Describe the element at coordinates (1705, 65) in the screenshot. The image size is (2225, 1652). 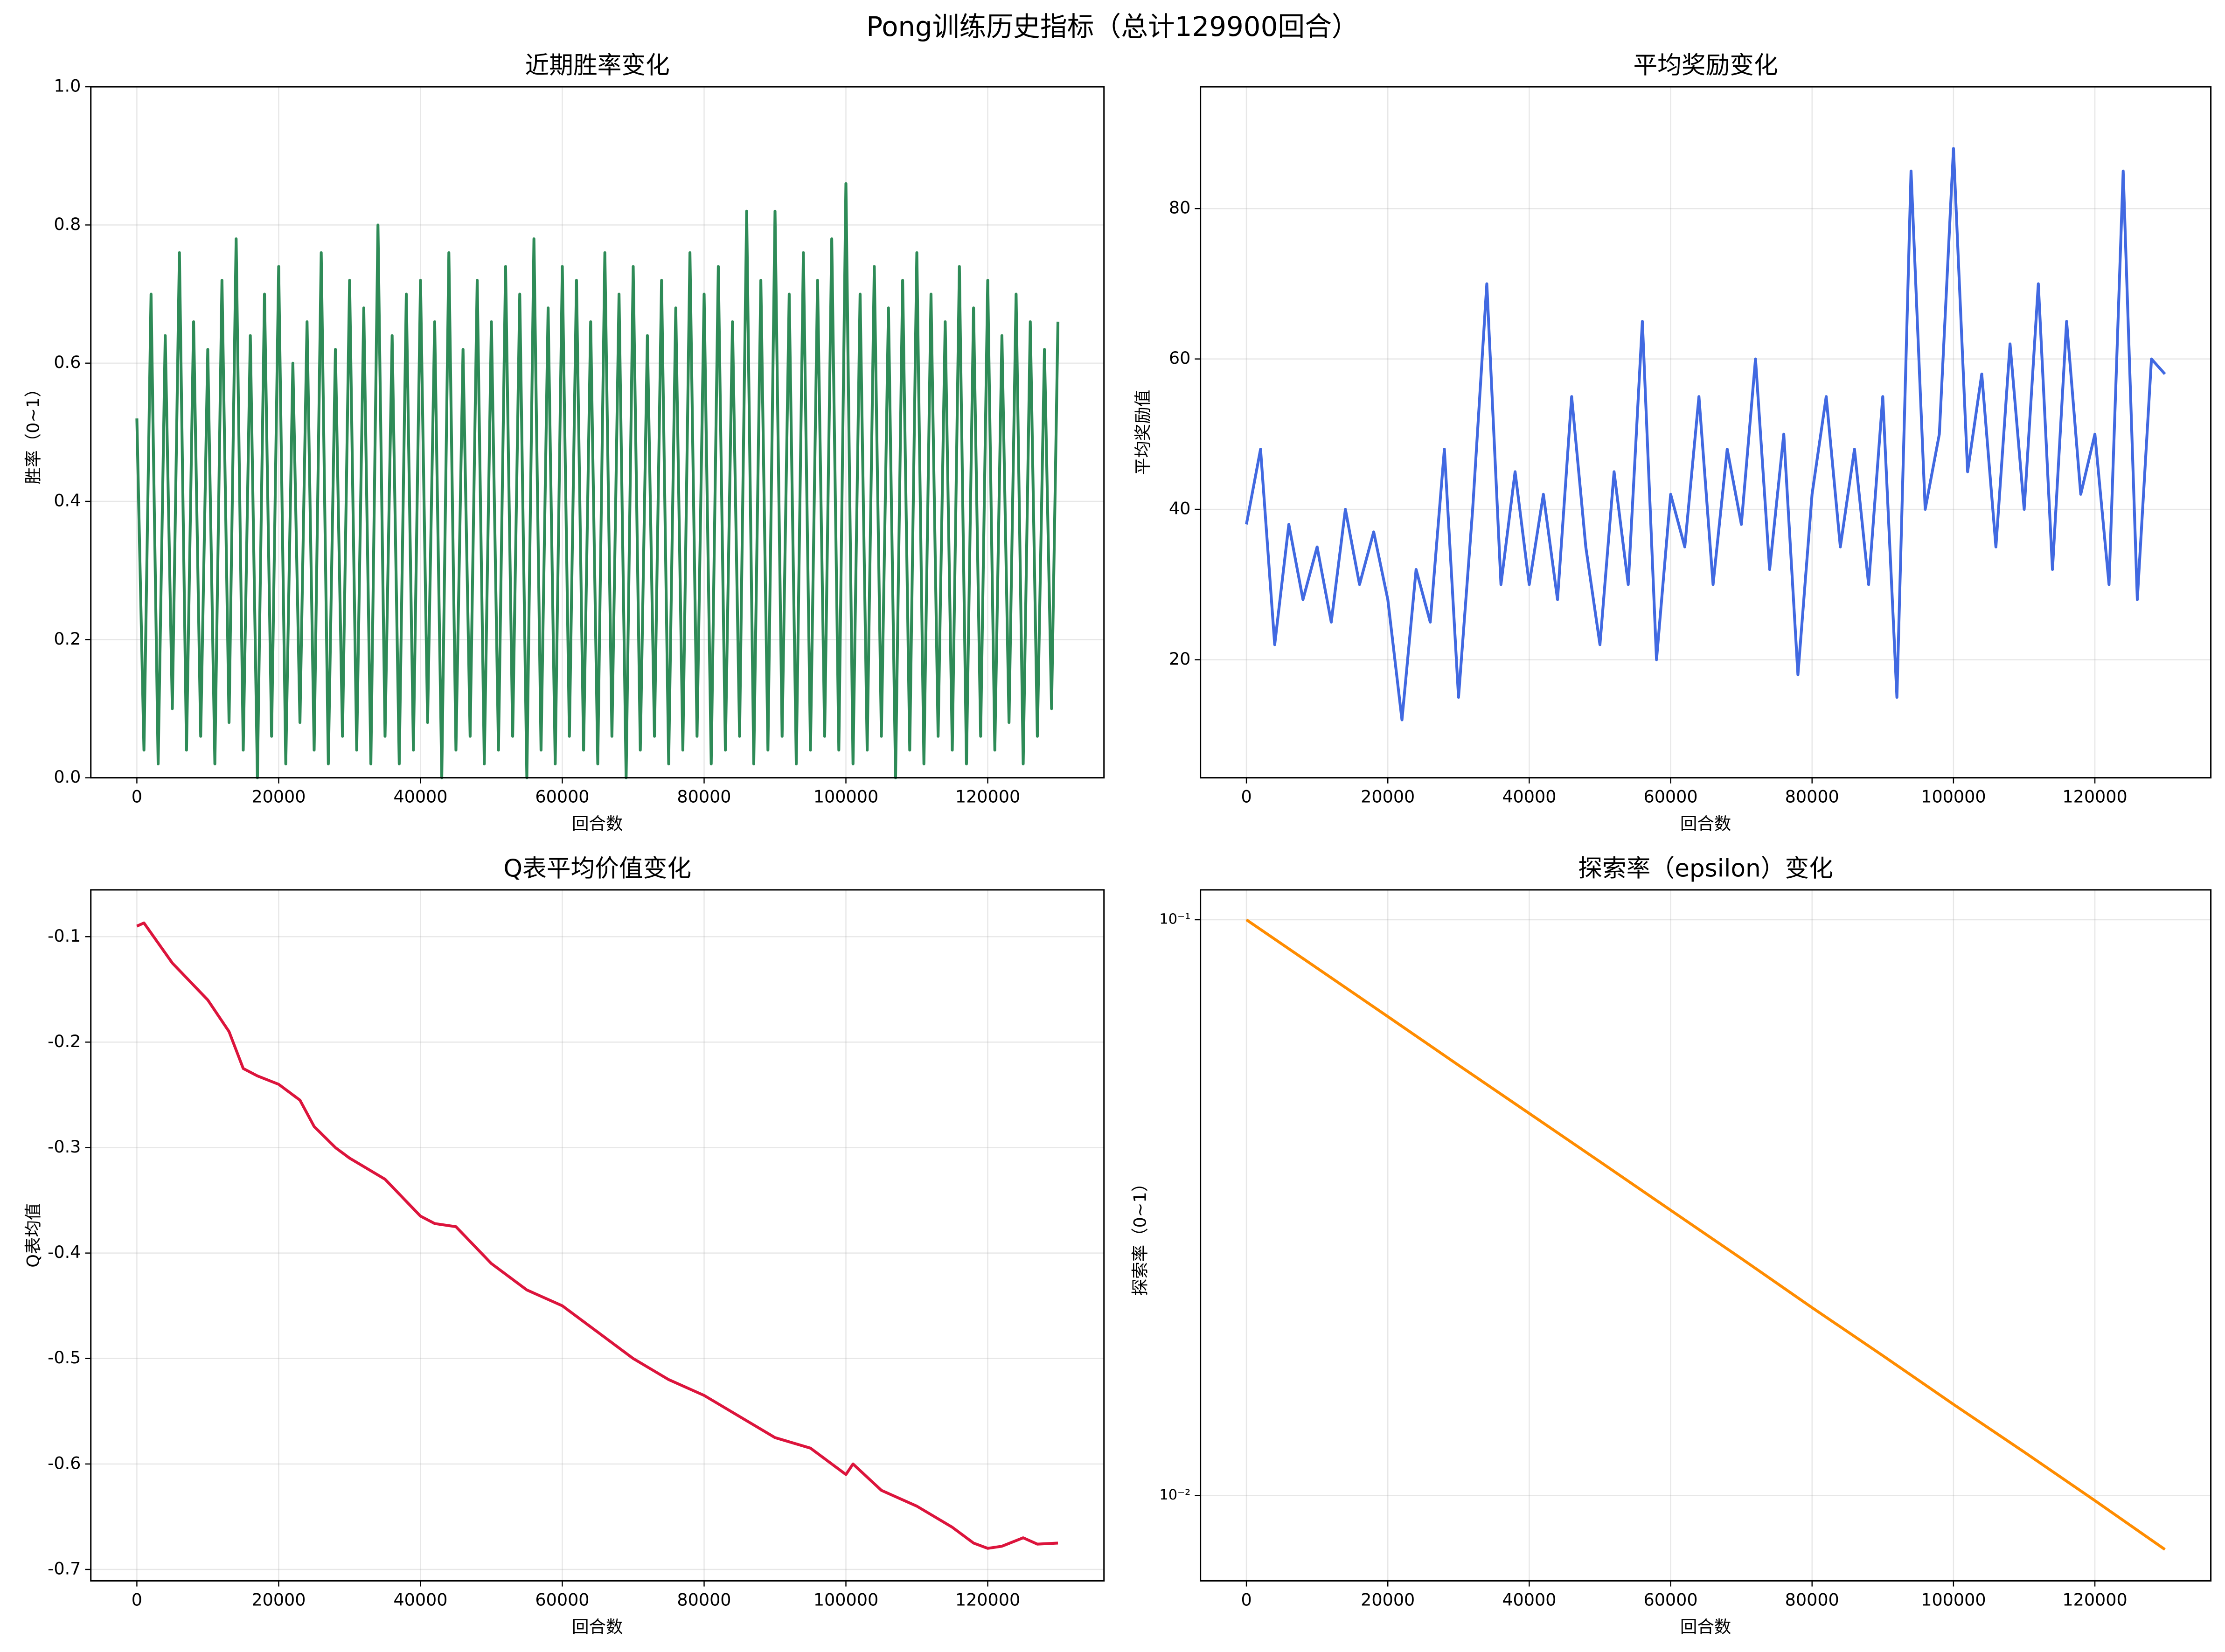
I see `subplot-title: 平均奖励变化` at that location.